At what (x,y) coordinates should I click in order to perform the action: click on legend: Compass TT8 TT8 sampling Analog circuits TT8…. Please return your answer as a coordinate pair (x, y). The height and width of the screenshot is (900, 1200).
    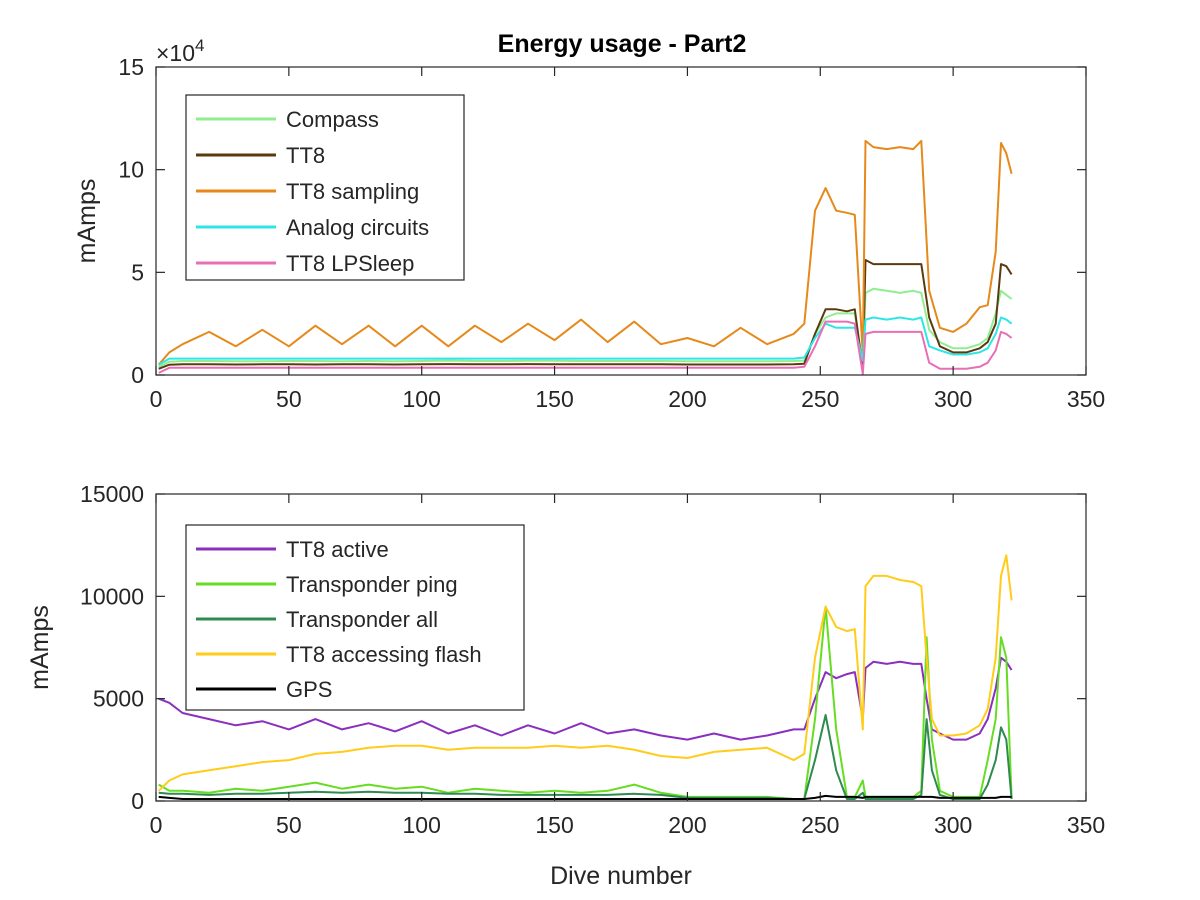
    Looking at the image, I should click on (325, 187).